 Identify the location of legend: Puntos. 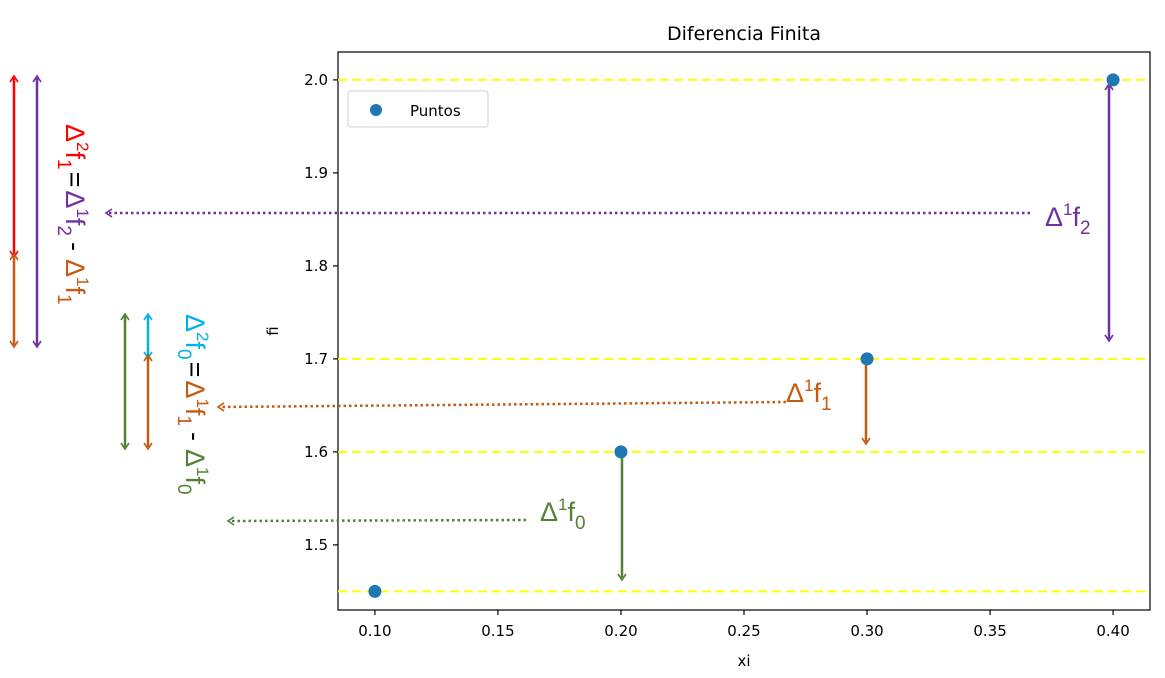
(418, 109).